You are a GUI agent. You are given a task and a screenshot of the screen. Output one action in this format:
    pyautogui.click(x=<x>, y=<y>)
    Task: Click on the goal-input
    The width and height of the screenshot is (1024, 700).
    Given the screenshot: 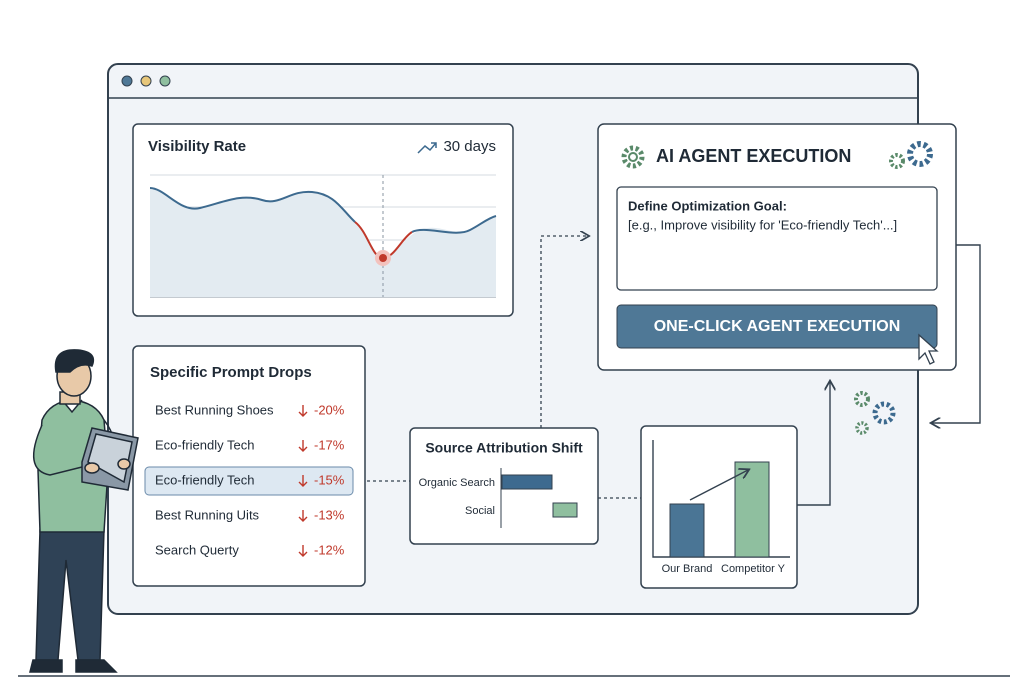 What is the action you would take?
    pyautogui.click(x=777, y=238)
    